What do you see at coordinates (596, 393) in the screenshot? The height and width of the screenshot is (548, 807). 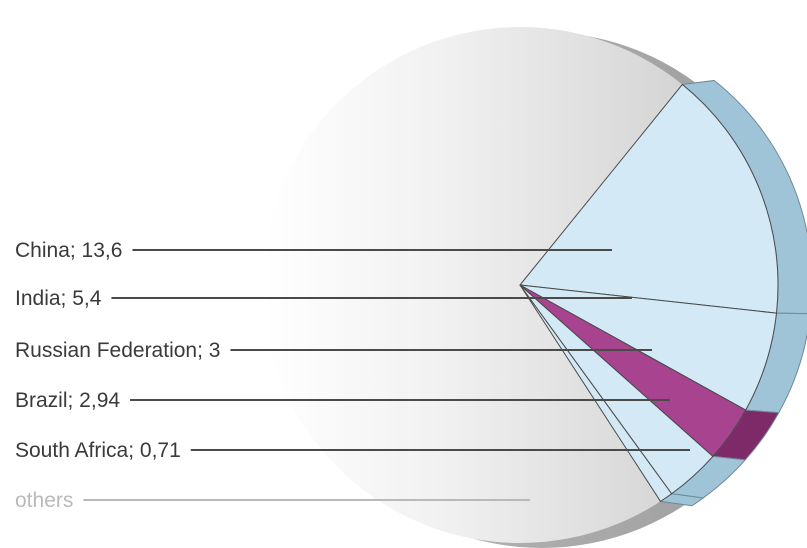 I see `slice-south-africa` at bounding box center [596, 393].